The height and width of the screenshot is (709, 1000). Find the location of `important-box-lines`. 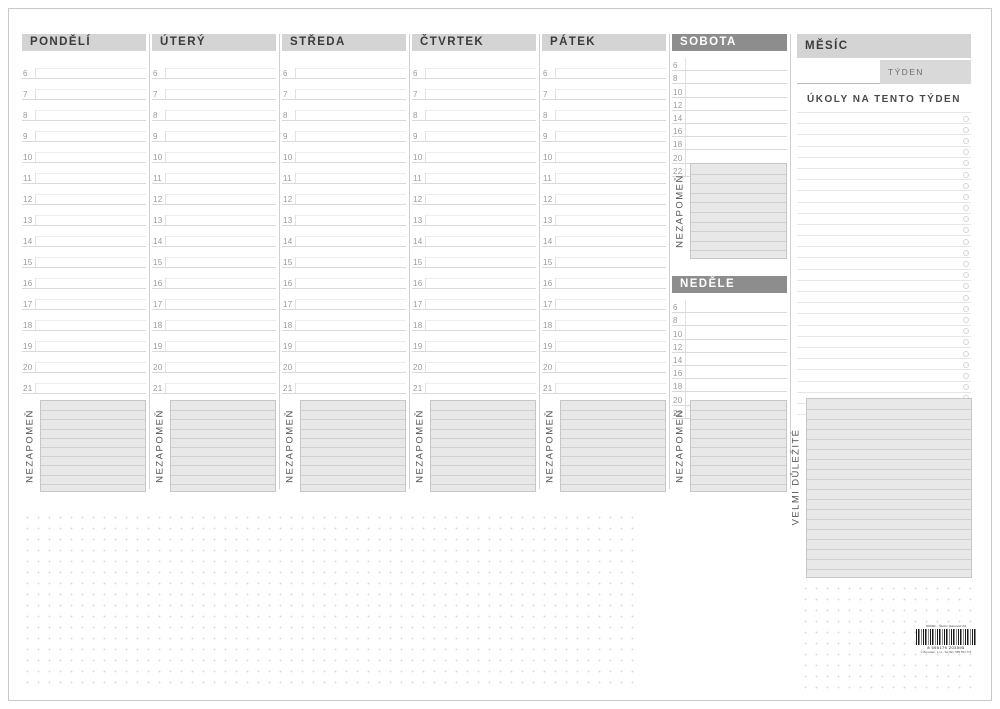

important-box-lines is located at coordinates (889, 488).